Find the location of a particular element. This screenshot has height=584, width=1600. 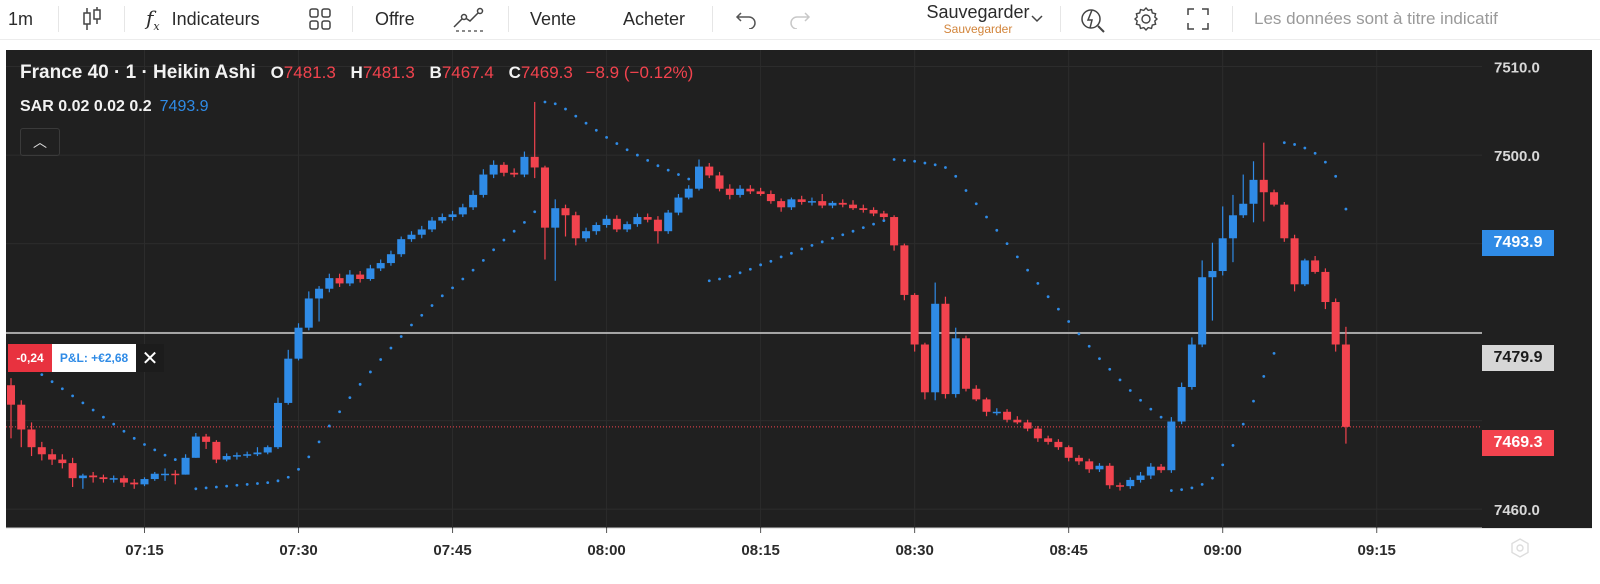

sar-price-tag: 7493.9 is located at coordinates (1518, 243).